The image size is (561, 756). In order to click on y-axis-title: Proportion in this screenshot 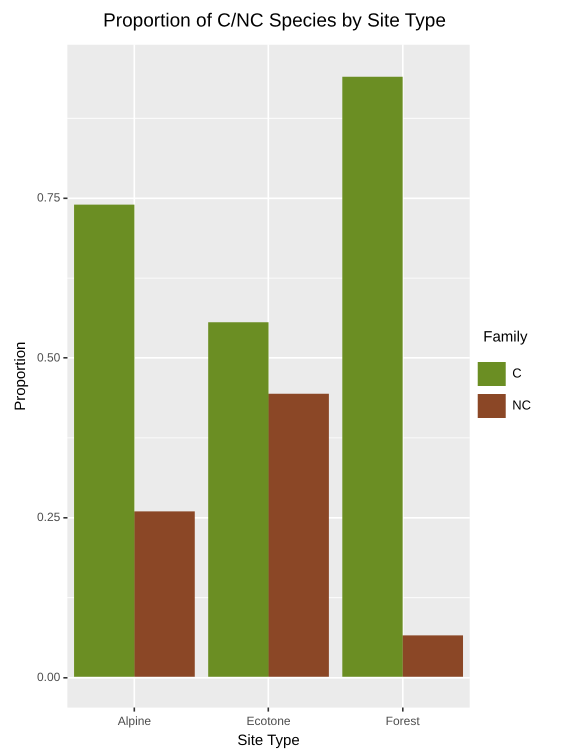, I will do `click(21, 376)`.